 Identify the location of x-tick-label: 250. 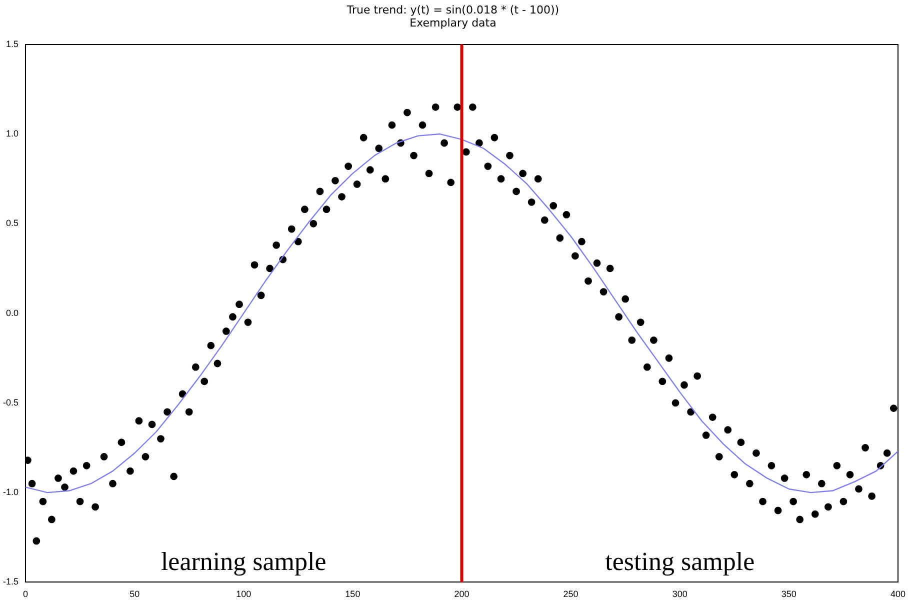
(570, 594).